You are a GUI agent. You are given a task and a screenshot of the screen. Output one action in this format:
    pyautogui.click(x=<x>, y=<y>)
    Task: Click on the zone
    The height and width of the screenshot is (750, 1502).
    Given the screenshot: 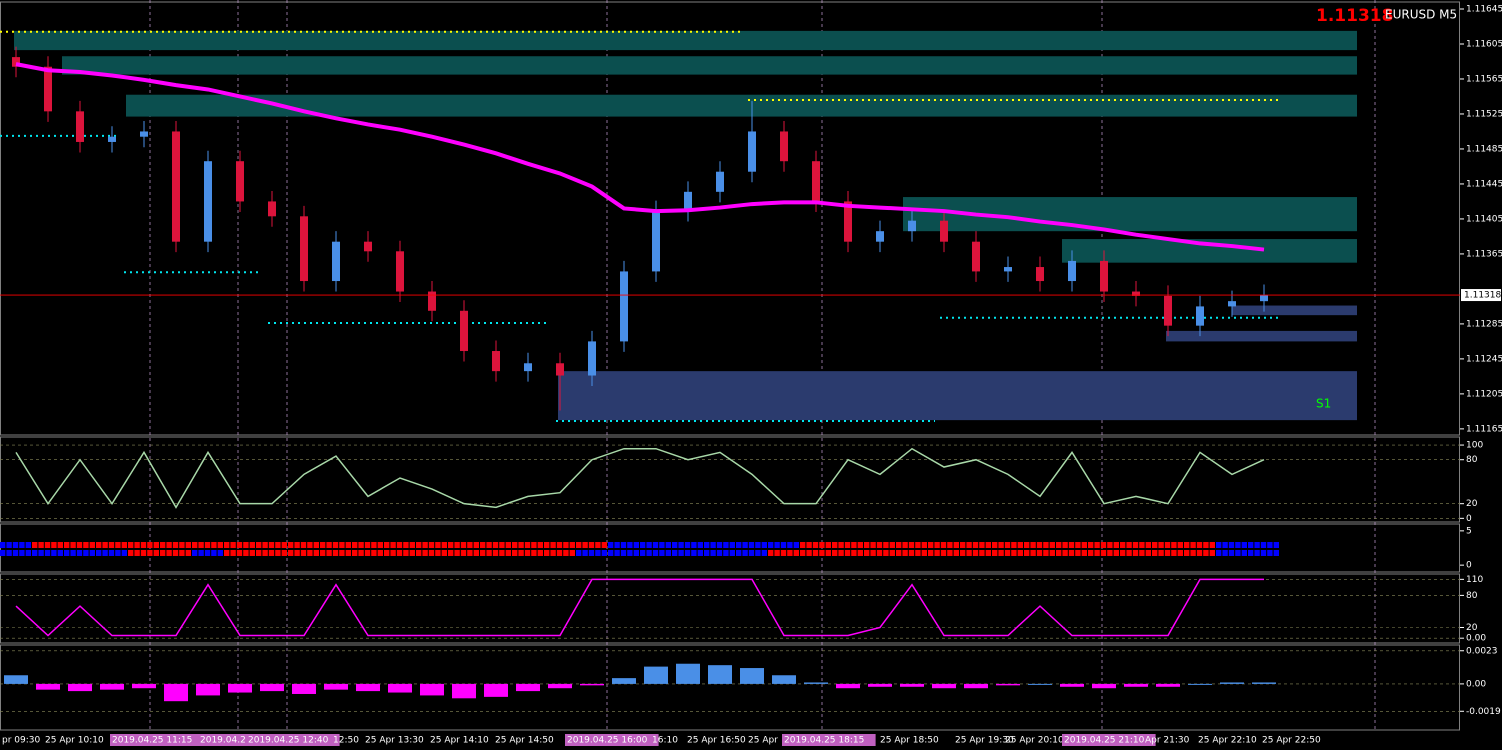 What is the action you would take?
    pyautogui.click(x=1261, y=336)
    